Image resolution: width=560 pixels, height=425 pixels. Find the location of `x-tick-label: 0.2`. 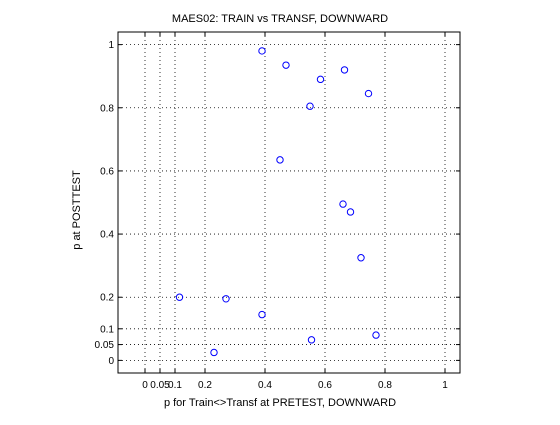

x-tick-label: 0.2 is located at coordinates (205, 385).